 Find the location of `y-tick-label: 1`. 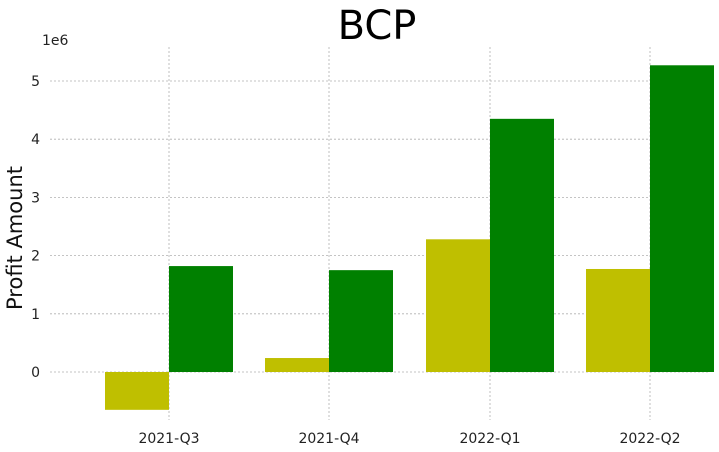

y-tick-label: 1 is located at coordinates (35, 315).